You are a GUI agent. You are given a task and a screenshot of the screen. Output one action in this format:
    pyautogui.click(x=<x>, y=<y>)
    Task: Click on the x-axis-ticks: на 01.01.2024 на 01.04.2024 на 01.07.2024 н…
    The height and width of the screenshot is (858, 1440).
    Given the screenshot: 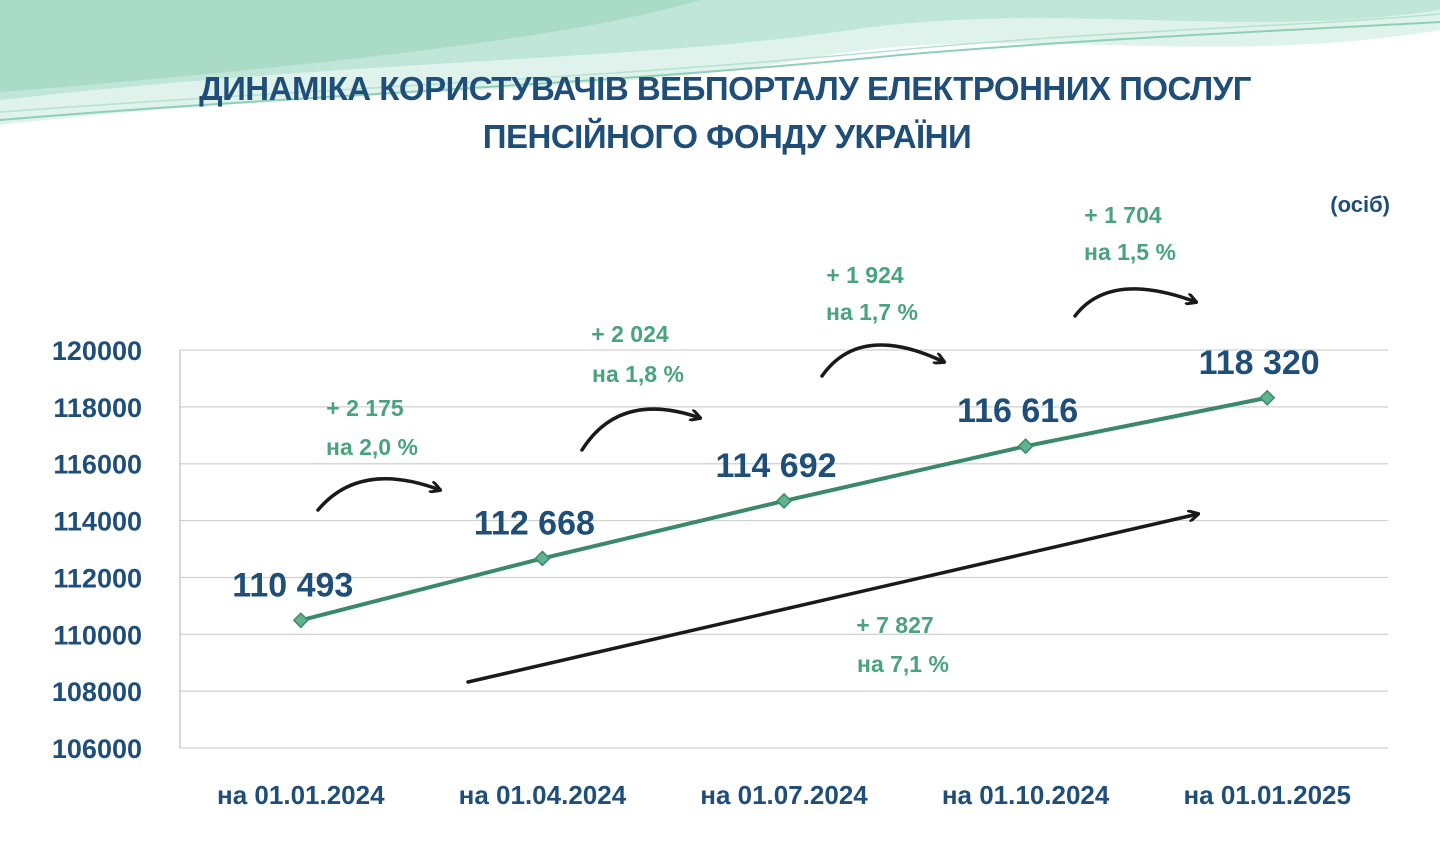 What is the action you would take?
    pyautogui.click(x=784, y=795)
    